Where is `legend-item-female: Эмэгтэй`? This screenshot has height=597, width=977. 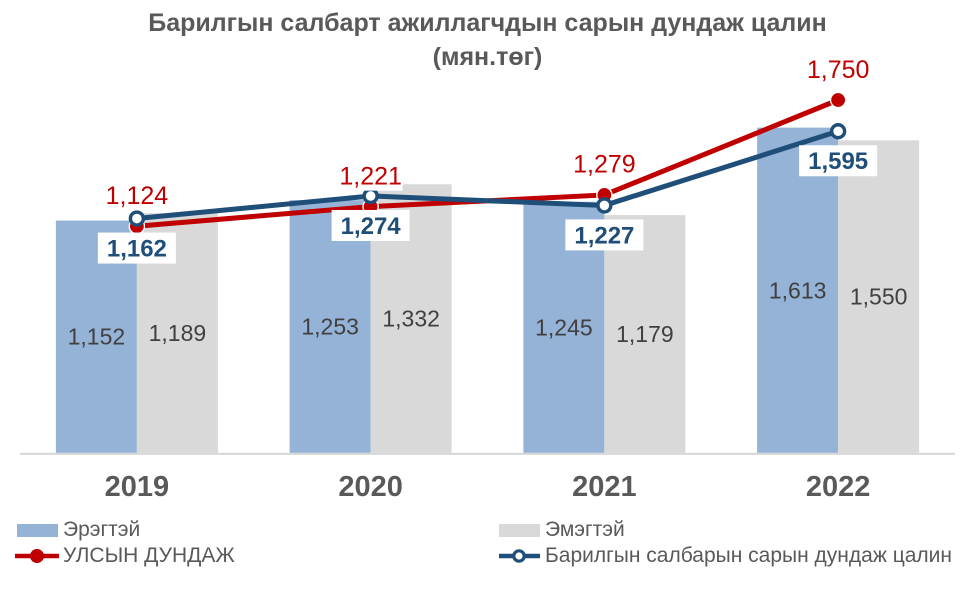 legend-item-female: Эмэгтэй is located at coordinates (562, 530).